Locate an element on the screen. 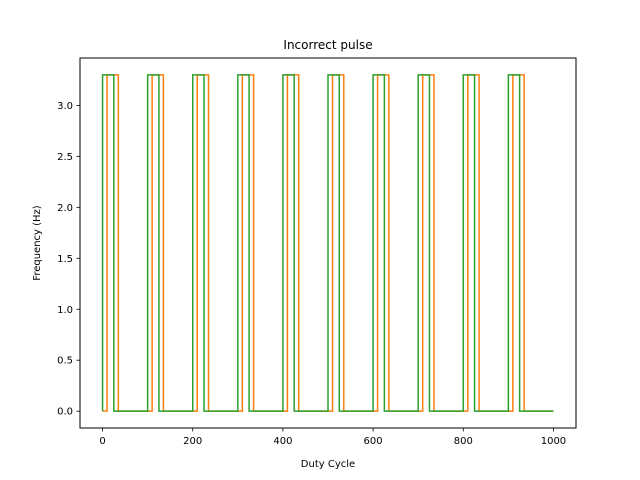  y-tick-label: 0.0 is located at coordinates (65, 412).